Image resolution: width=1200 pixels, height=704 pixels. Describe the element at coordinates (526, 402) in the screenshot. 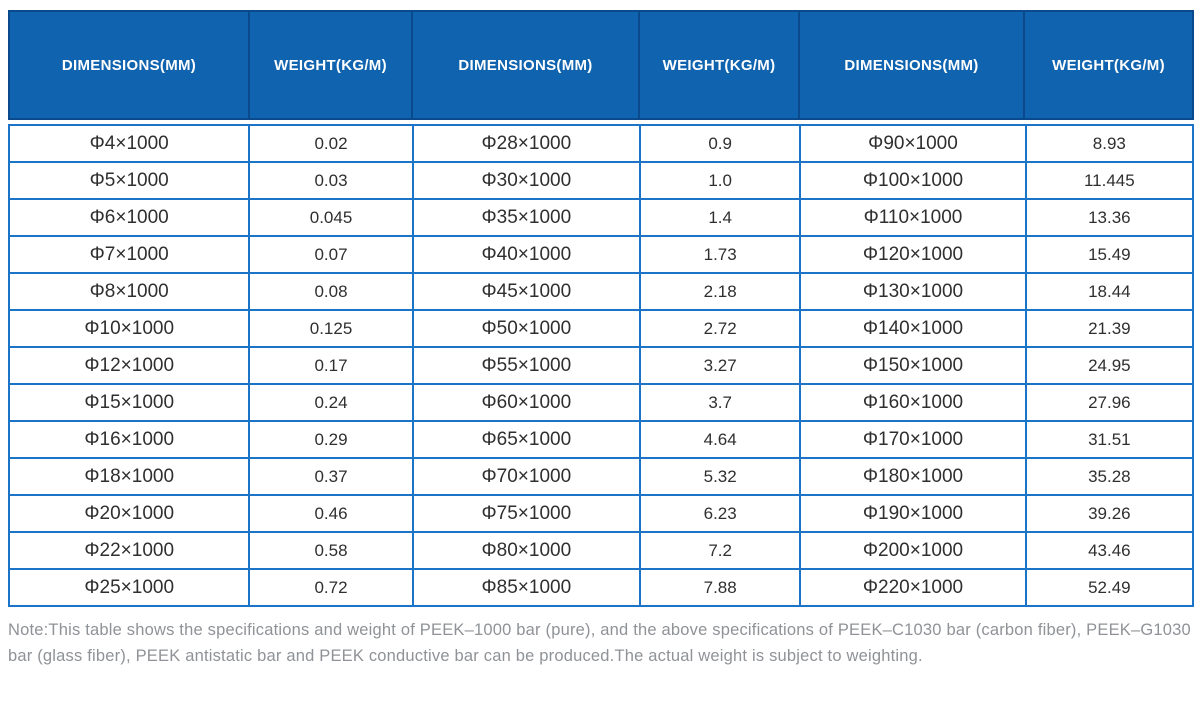

I see `dimension-cell: Φ60×1000` at that location.